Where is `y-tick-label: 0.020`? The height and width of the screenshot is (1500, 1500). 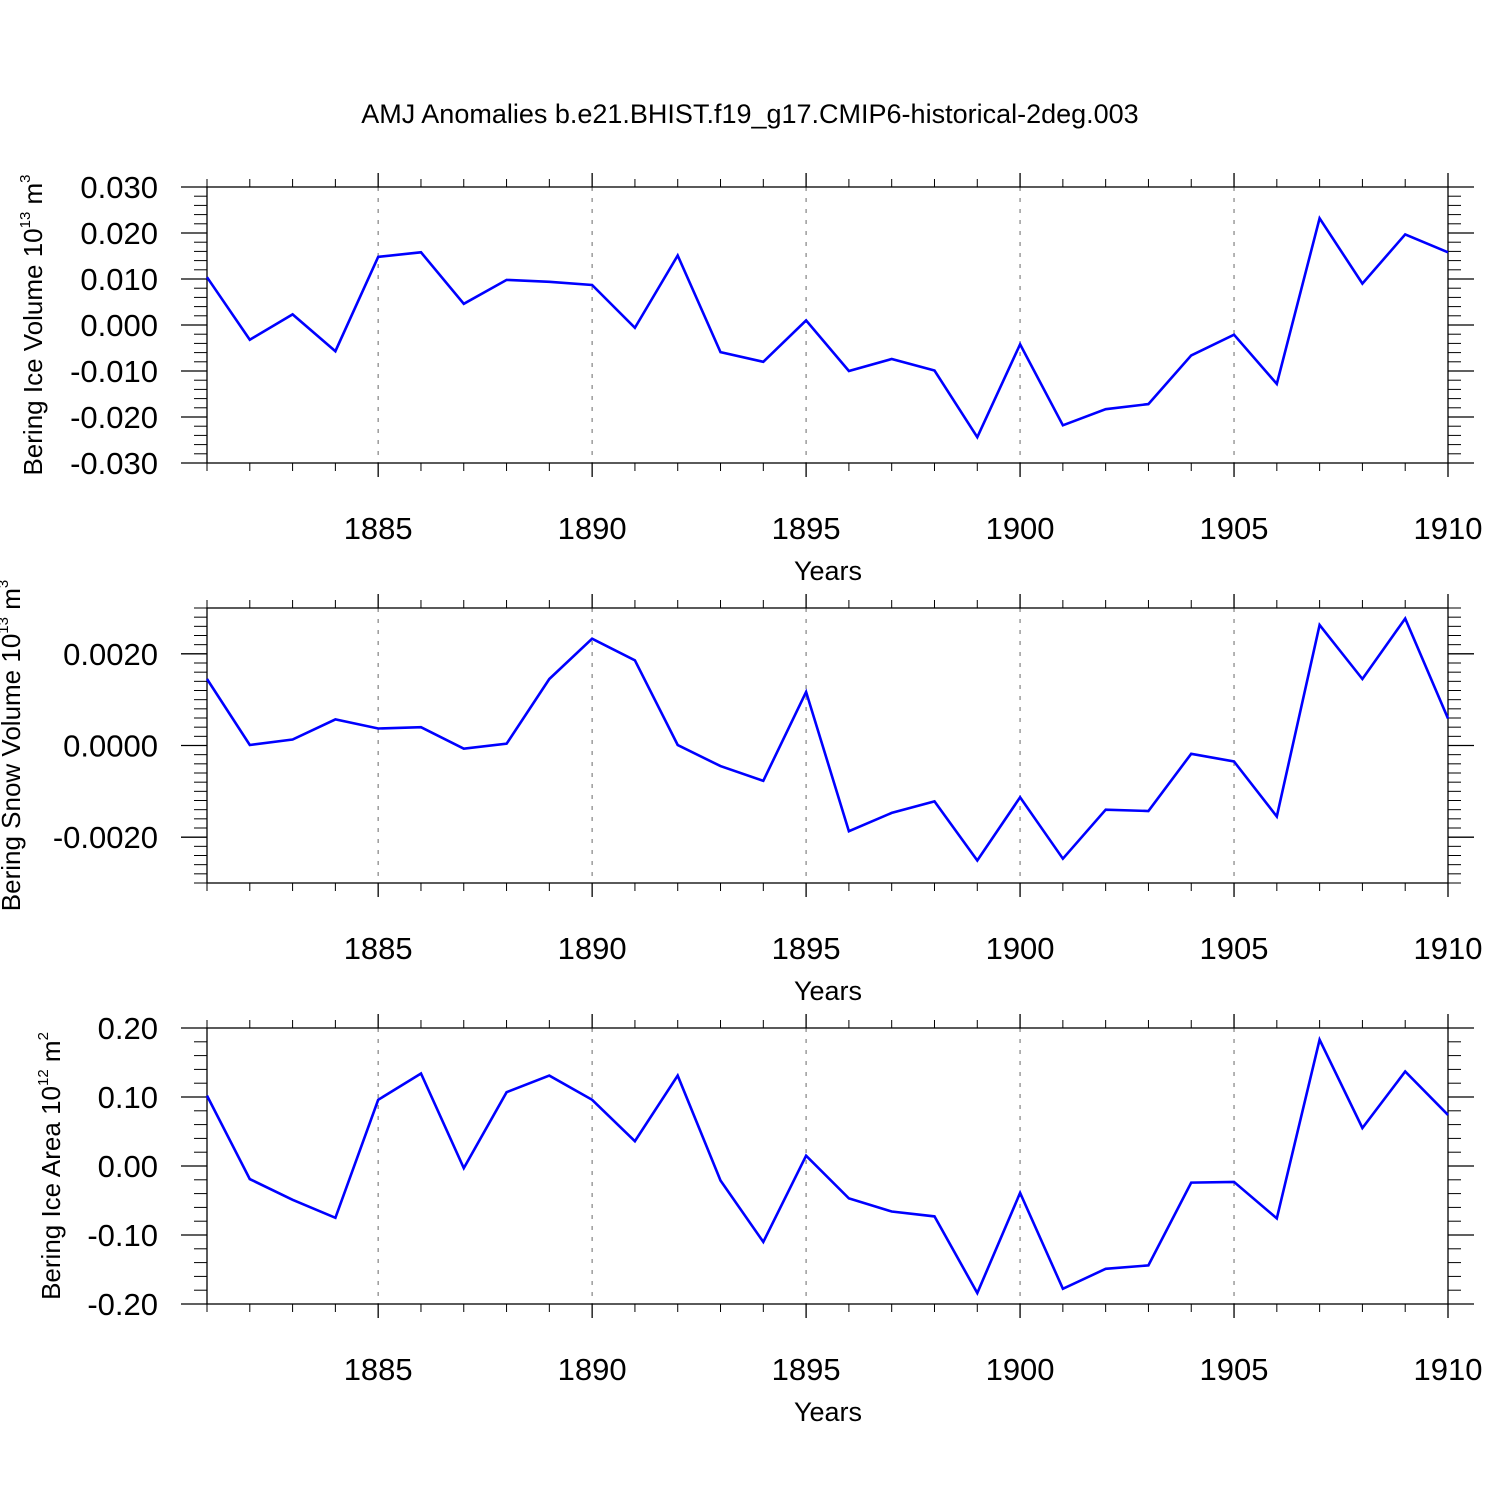 y-tick-label: 0.020 is located at coordinates (119, 233).